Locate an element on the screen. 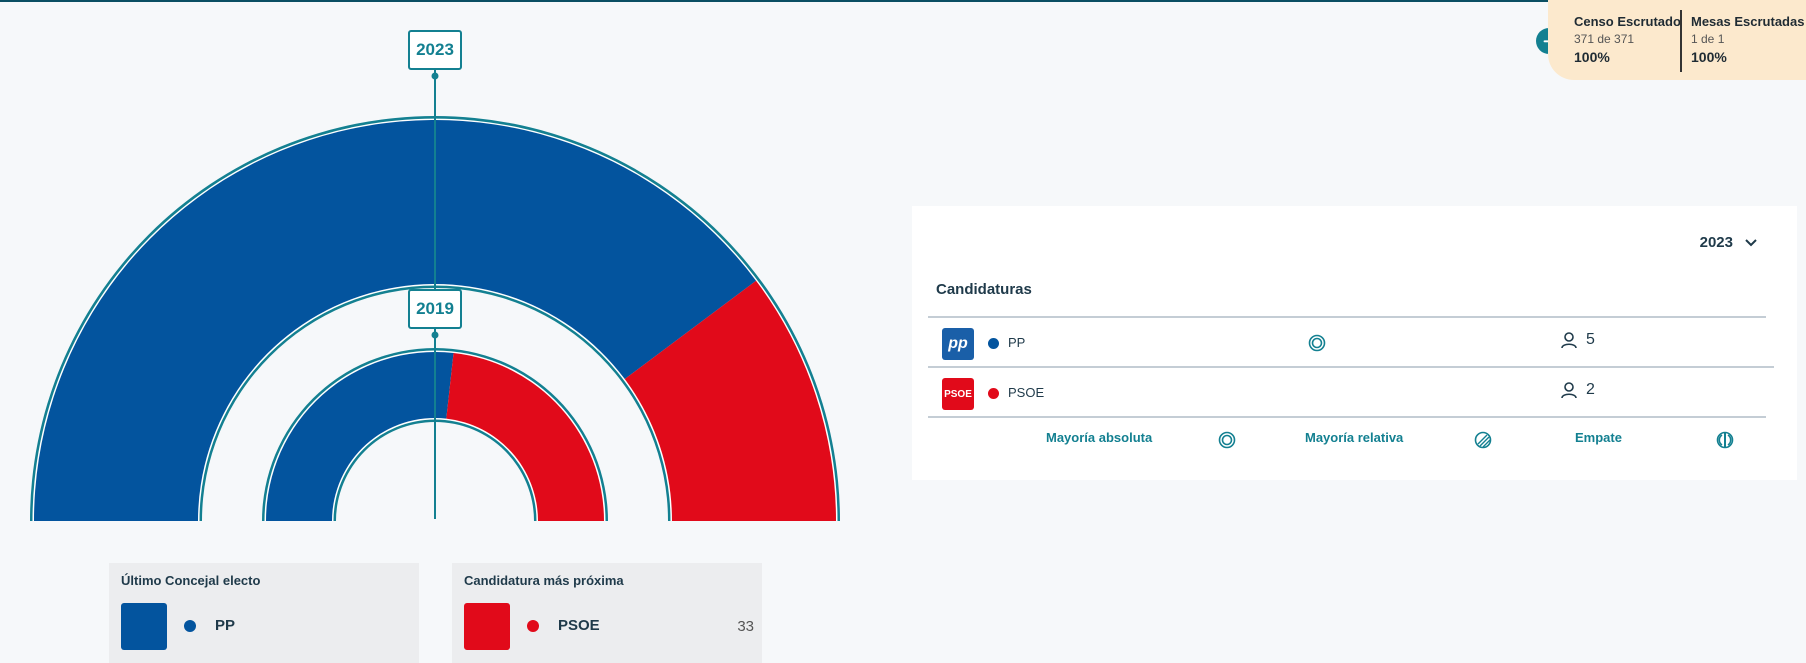 This screenshot has height=663, width=1806. year-select: 2023 is located at coordinates (1728, 242).